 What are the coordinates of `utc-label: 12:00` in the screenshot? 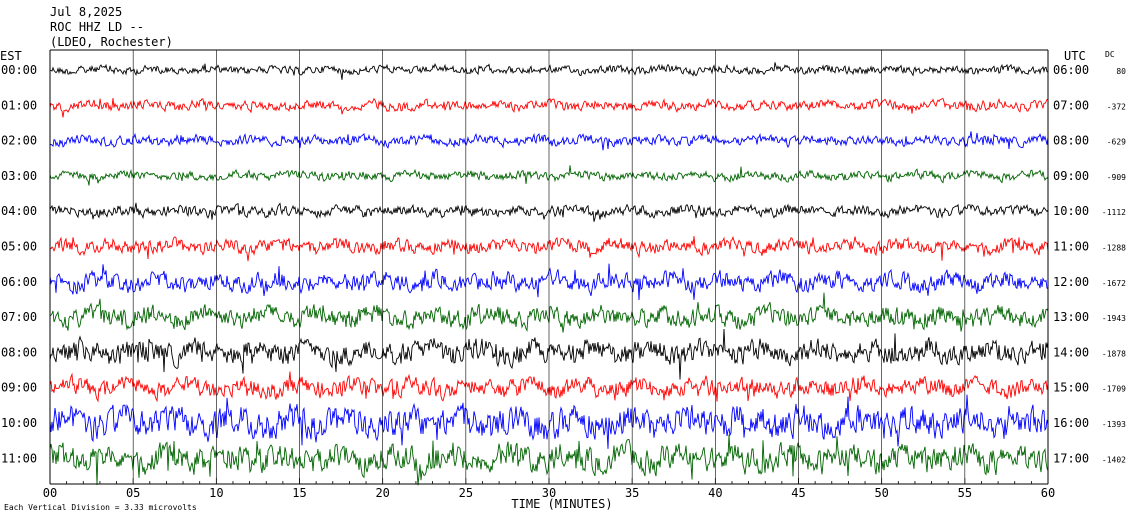 It's located at (1071, 282).